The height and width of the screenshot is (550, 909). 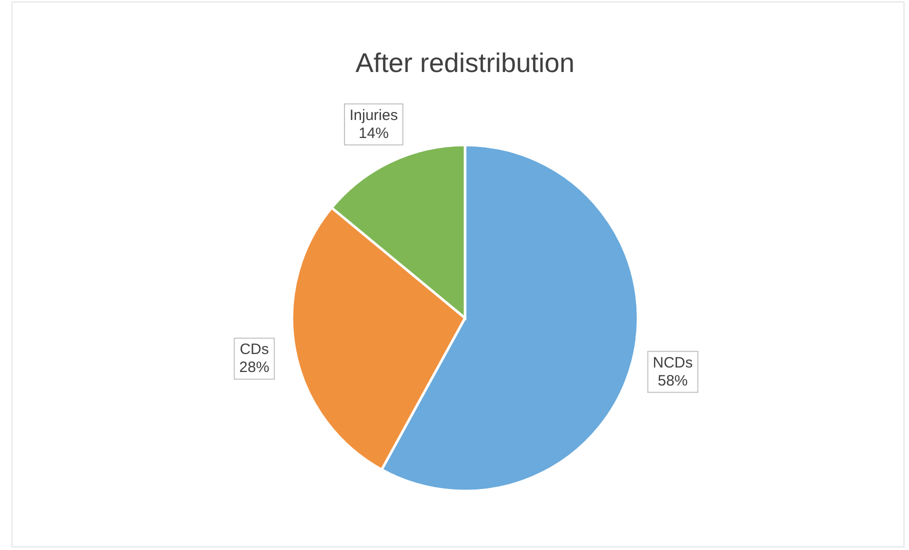 I want to click on slice-label: CDs, so click(x=254, y=349).